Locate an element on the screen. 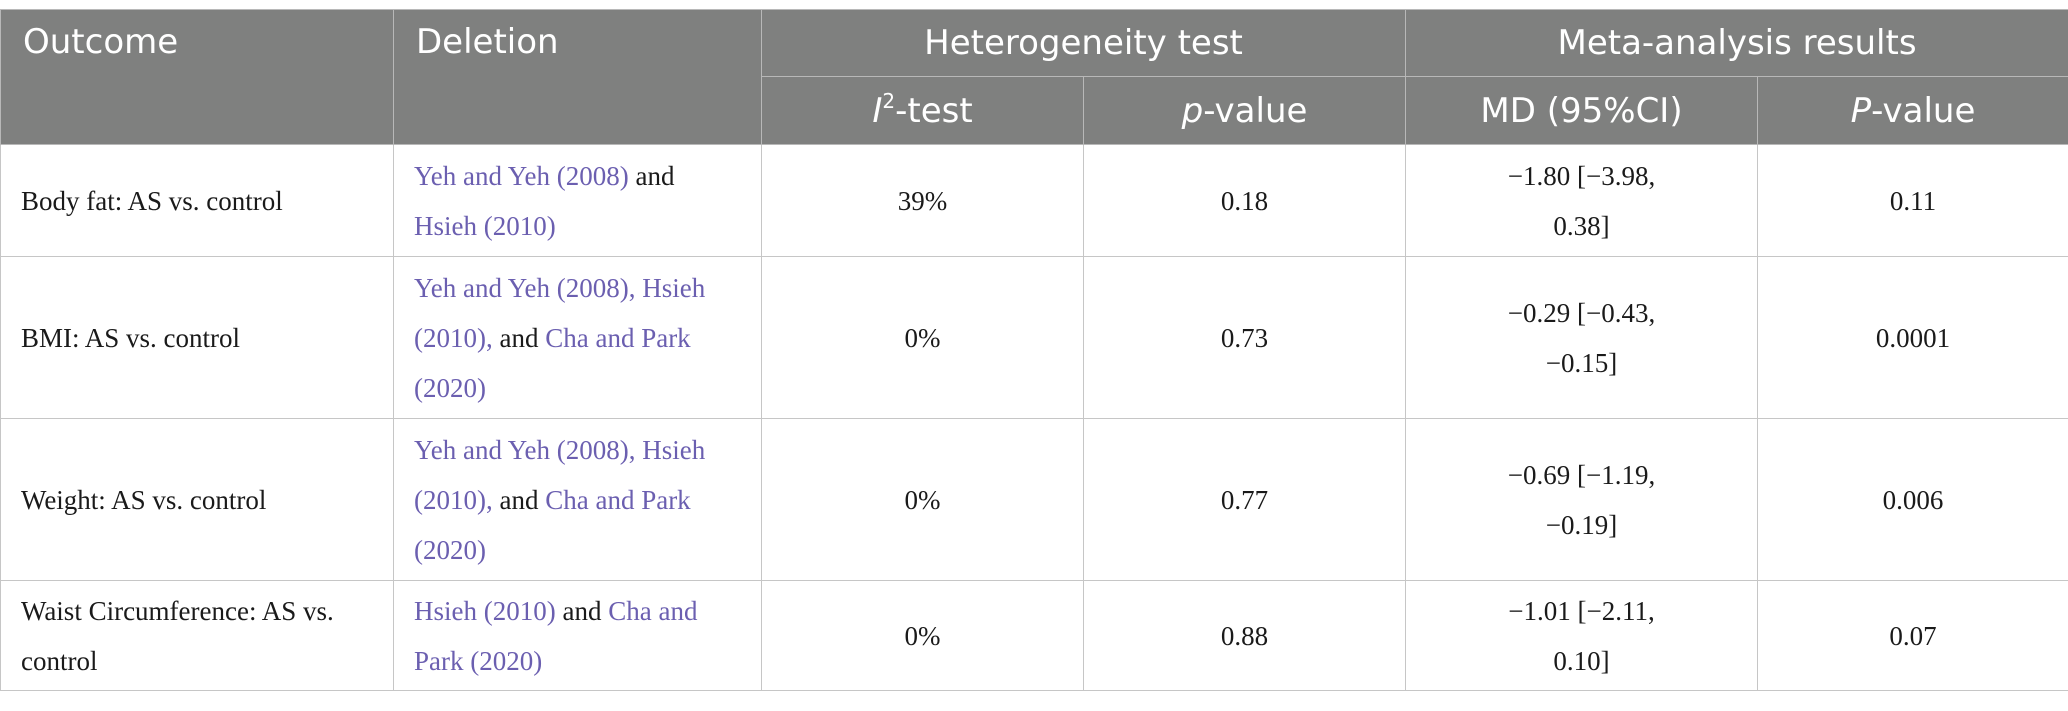 The height and width of the screenshot is (711, 2068). cell-i2: 39% is located at coordinates (922, 200).